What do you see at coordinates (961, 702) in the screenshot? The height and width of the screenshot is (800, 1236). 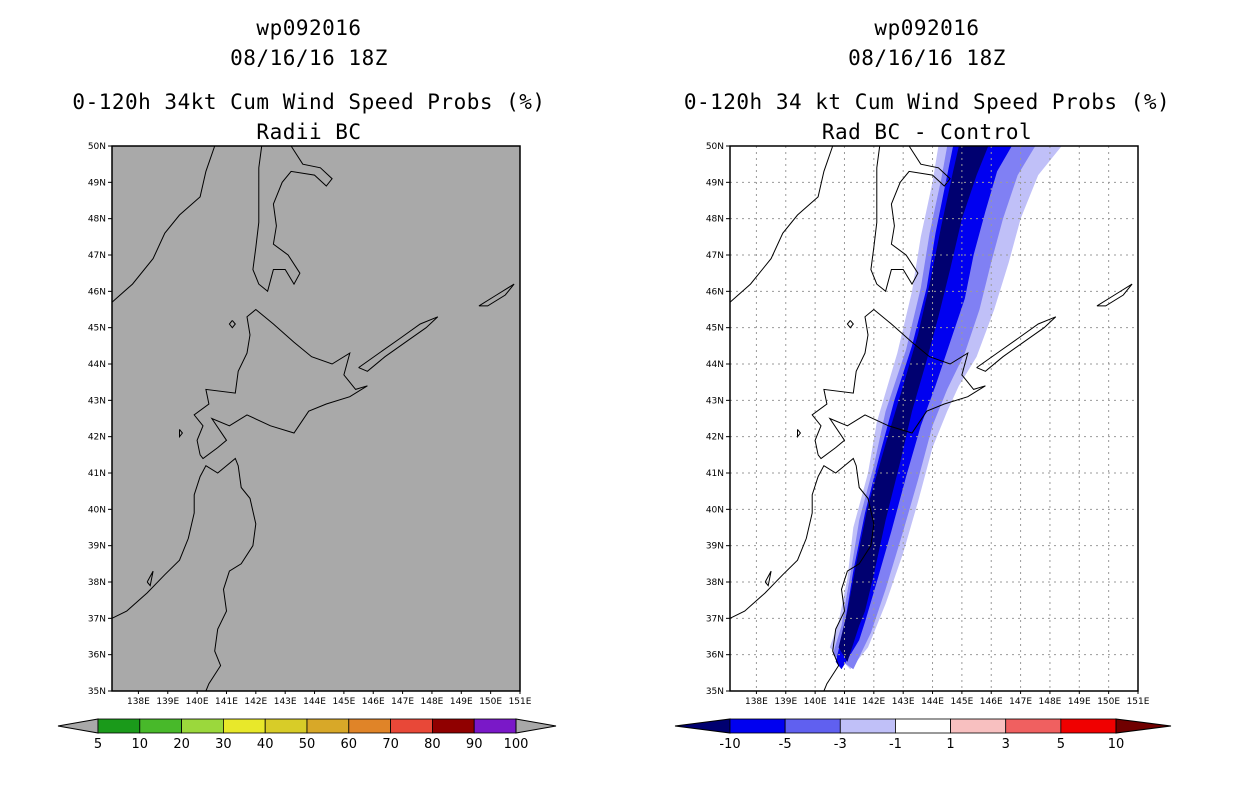 I see `lon-label: 145E` at bounding box center [961, 702].